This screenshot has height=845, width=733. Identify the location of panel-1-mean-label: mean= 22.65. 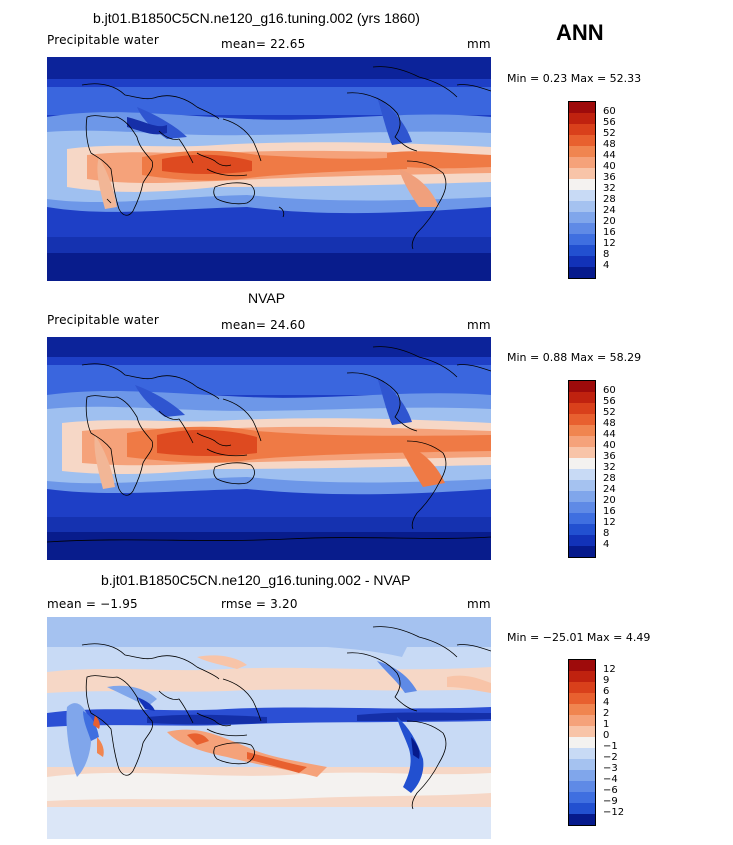
(263, 44).